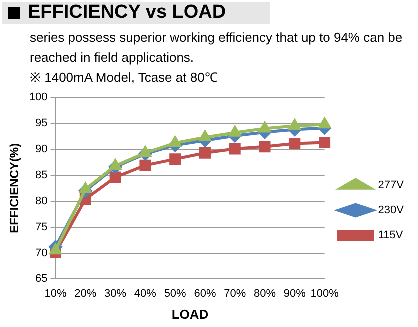 Image resolution: width=418 pixels, height=327 pixels. What do you see at coordinates (85, 294) in the screenshot?
I see `x-tick-label: 20%` at bounding box center [85, 294].